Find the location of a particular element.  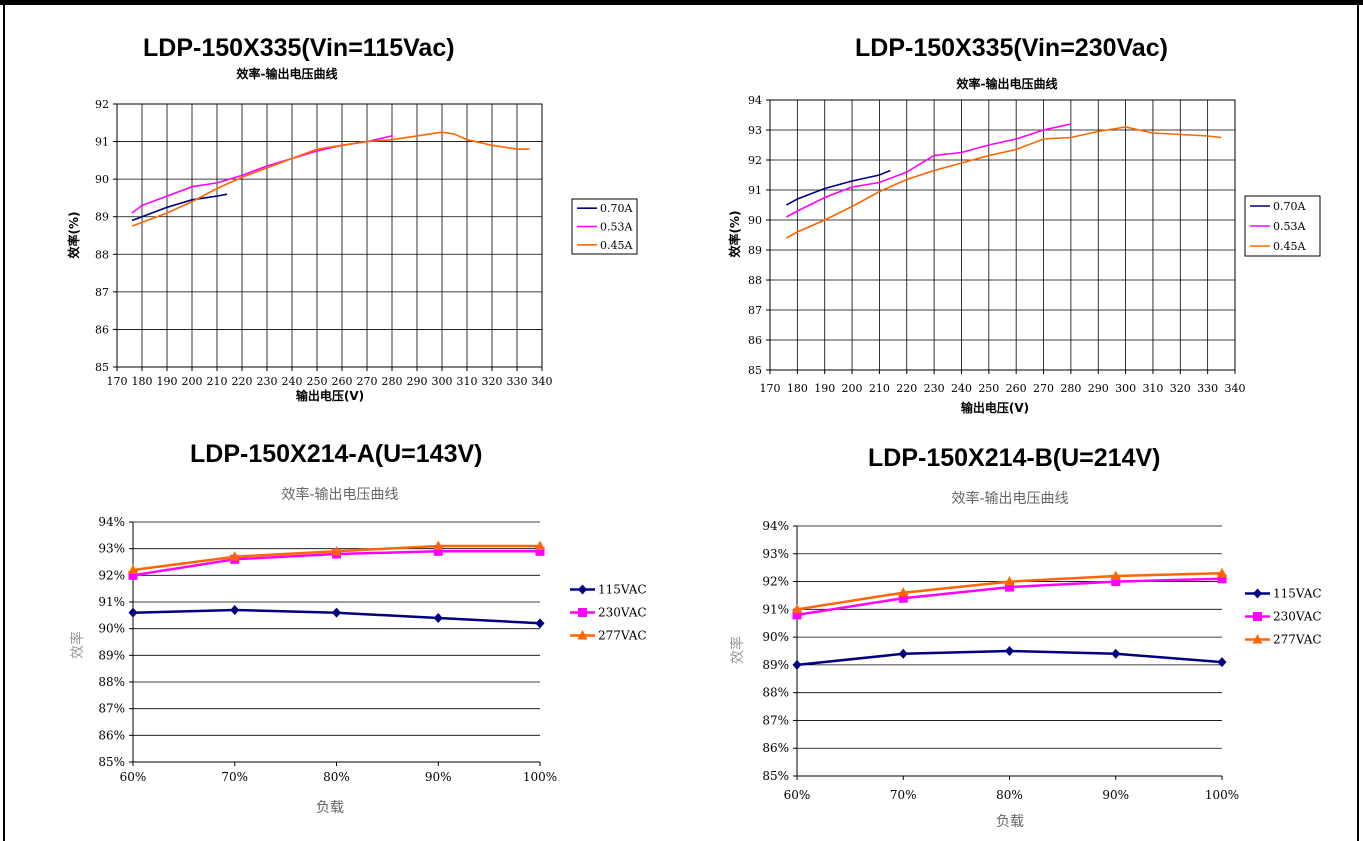

chart3-x-tick-label: 100% is located at coordinates (540, 777).